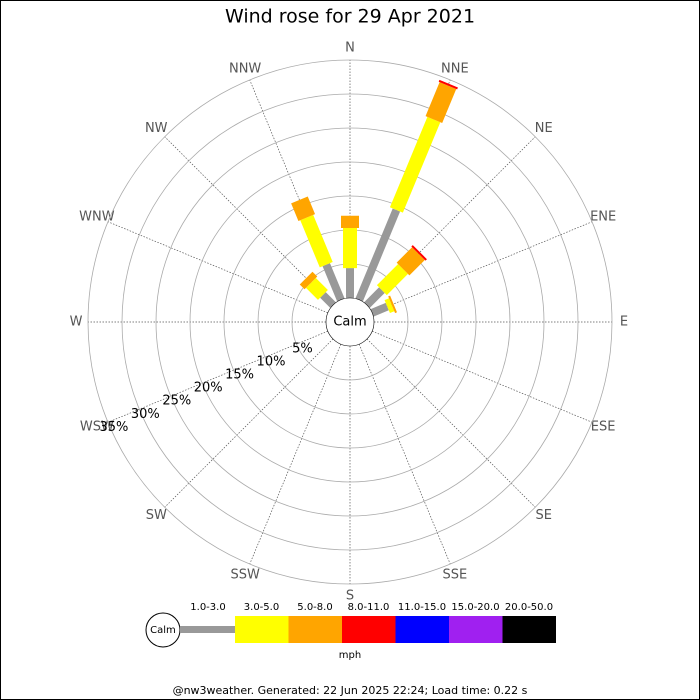 Image resolution: width=700 pixels, height=700 pixels. I want to click on direction-label: SE, so click(544, 515).